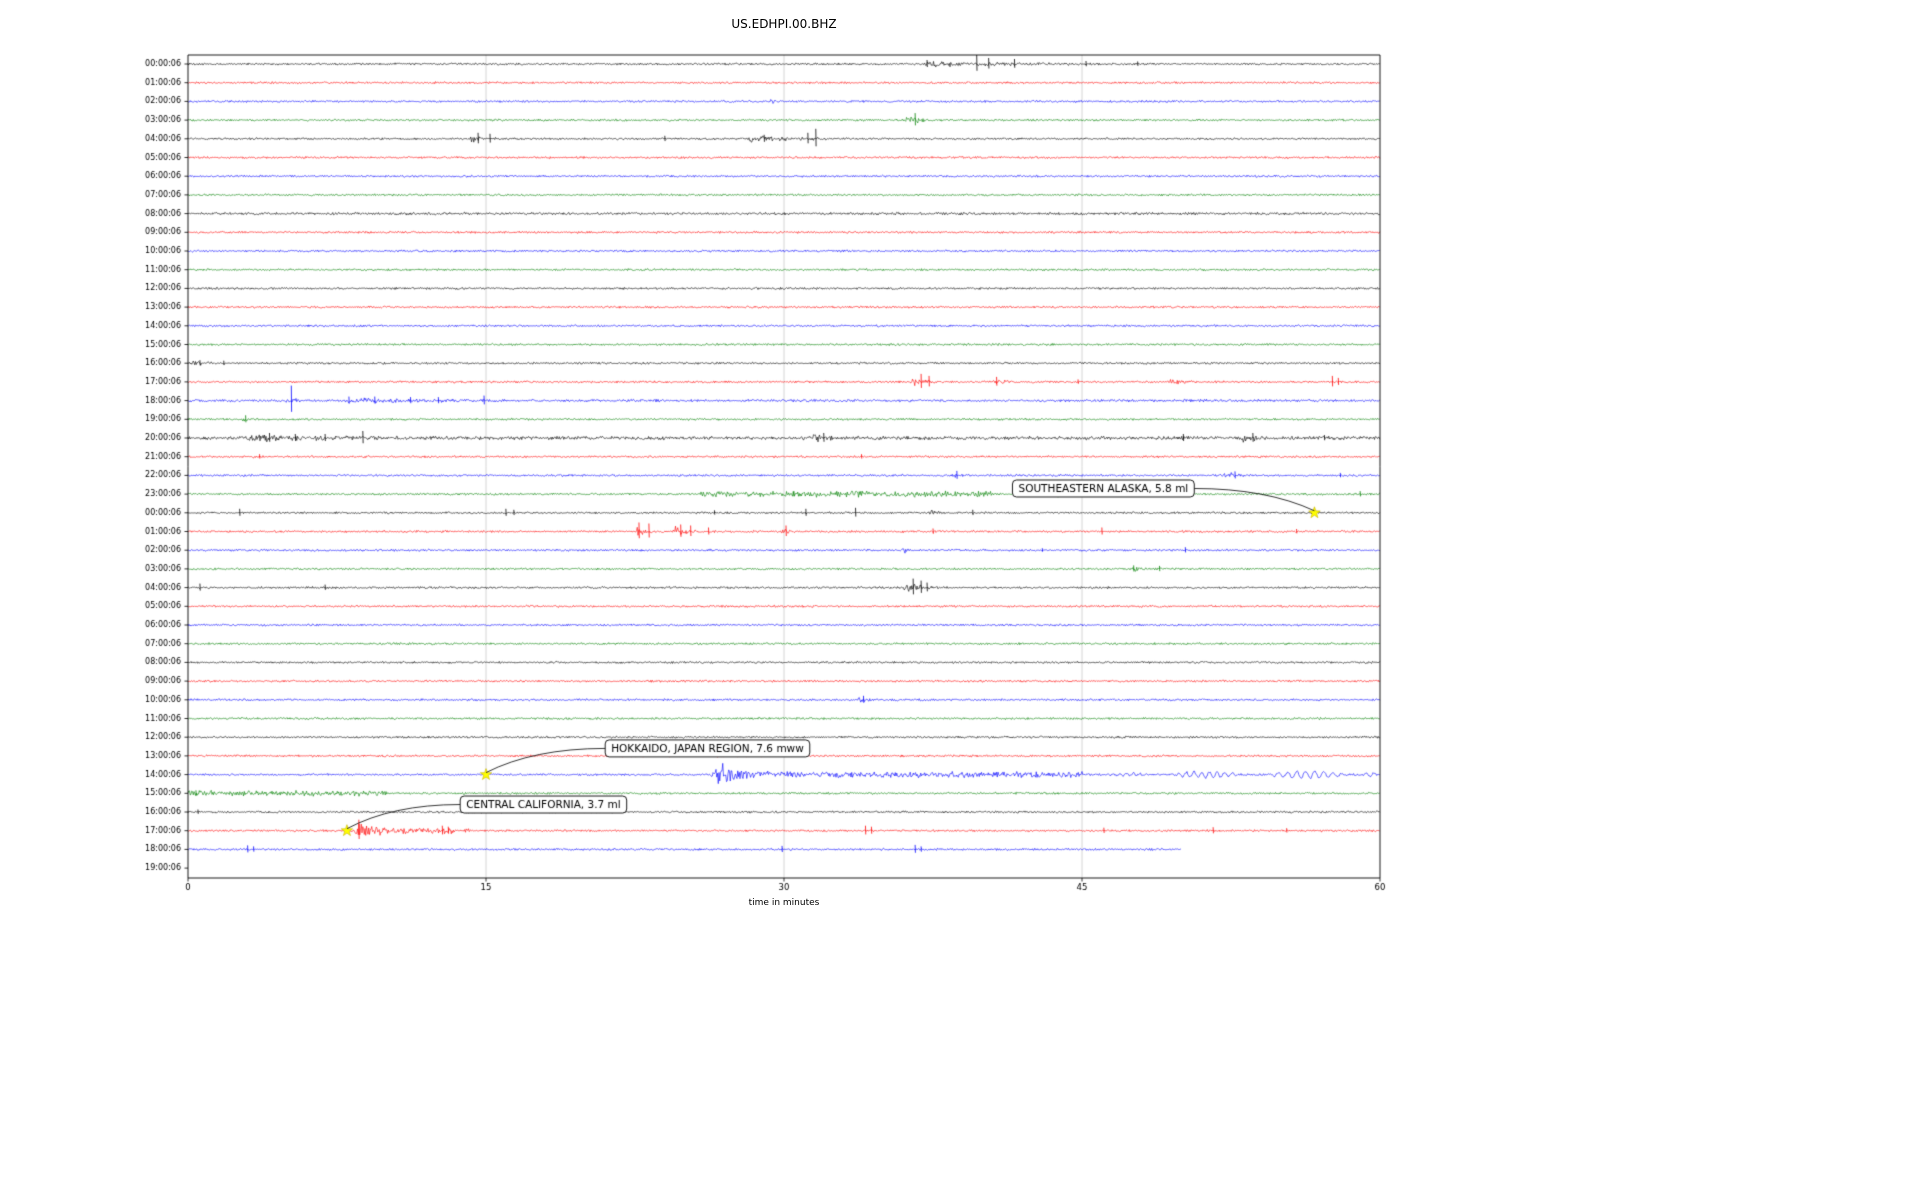 The height and width of the screenshot is (1200, 1920). What do you see at coordinates (784, 903) in the screenshot?
I see `x-axis-label: time in minutes` at bounding box center [784, 903].